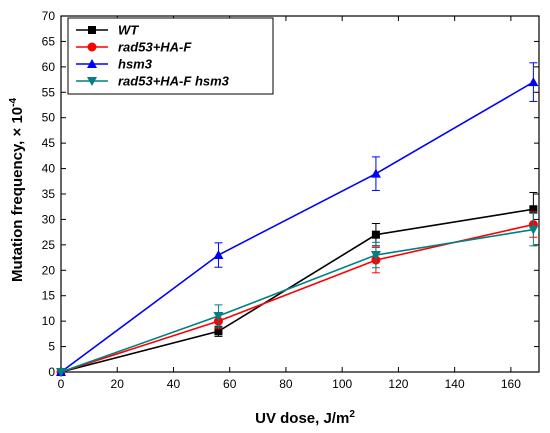 The width and height of the screenshot is (550, 433). I want to click on y-tick-label: 50, so click(49, 118).